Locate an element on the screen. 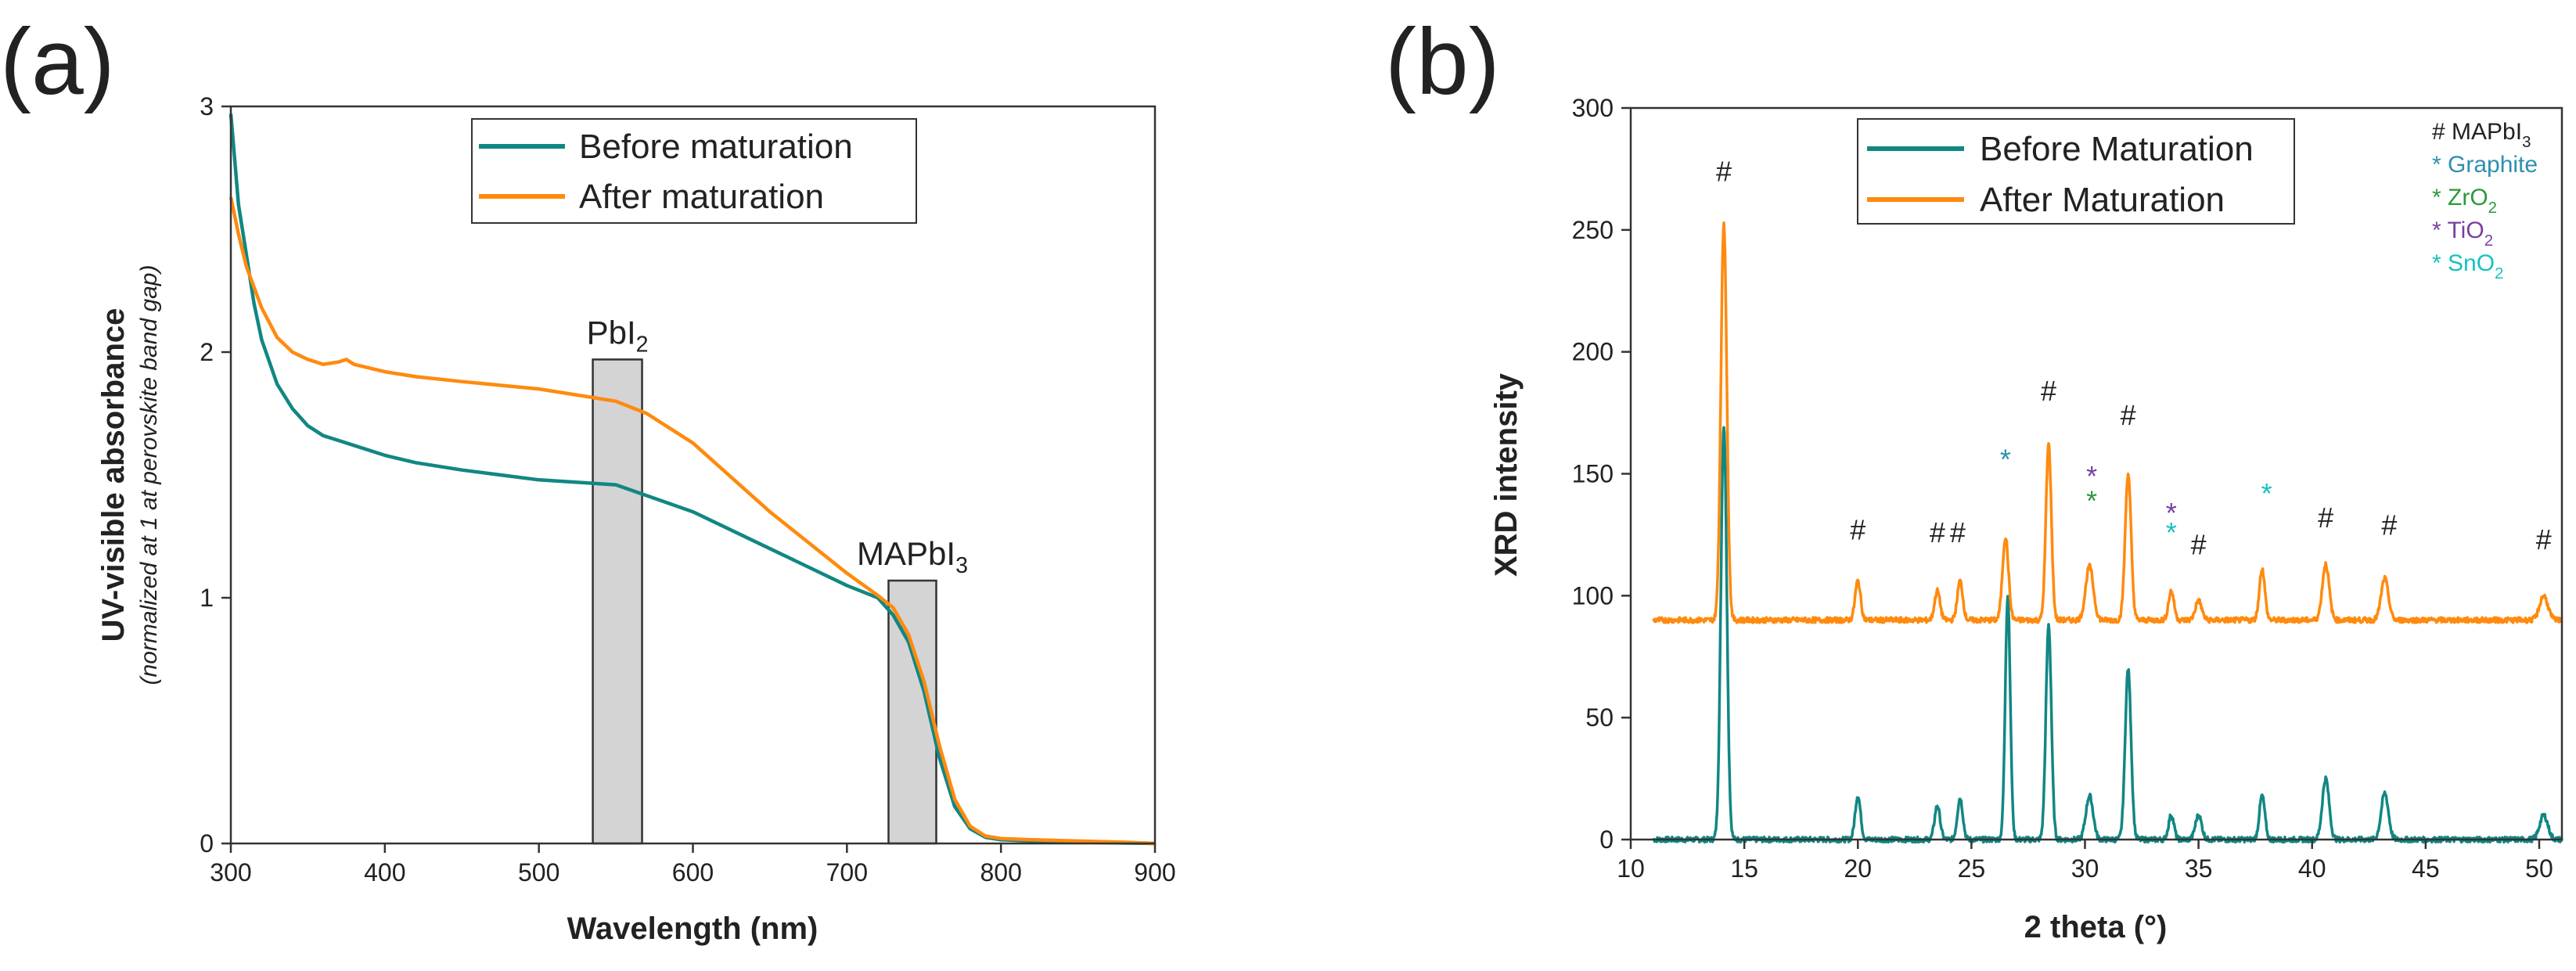 The image size is (2576, 971). panel-b-legend-before-label: Before Maturation is located at coordinates (2117, 149).